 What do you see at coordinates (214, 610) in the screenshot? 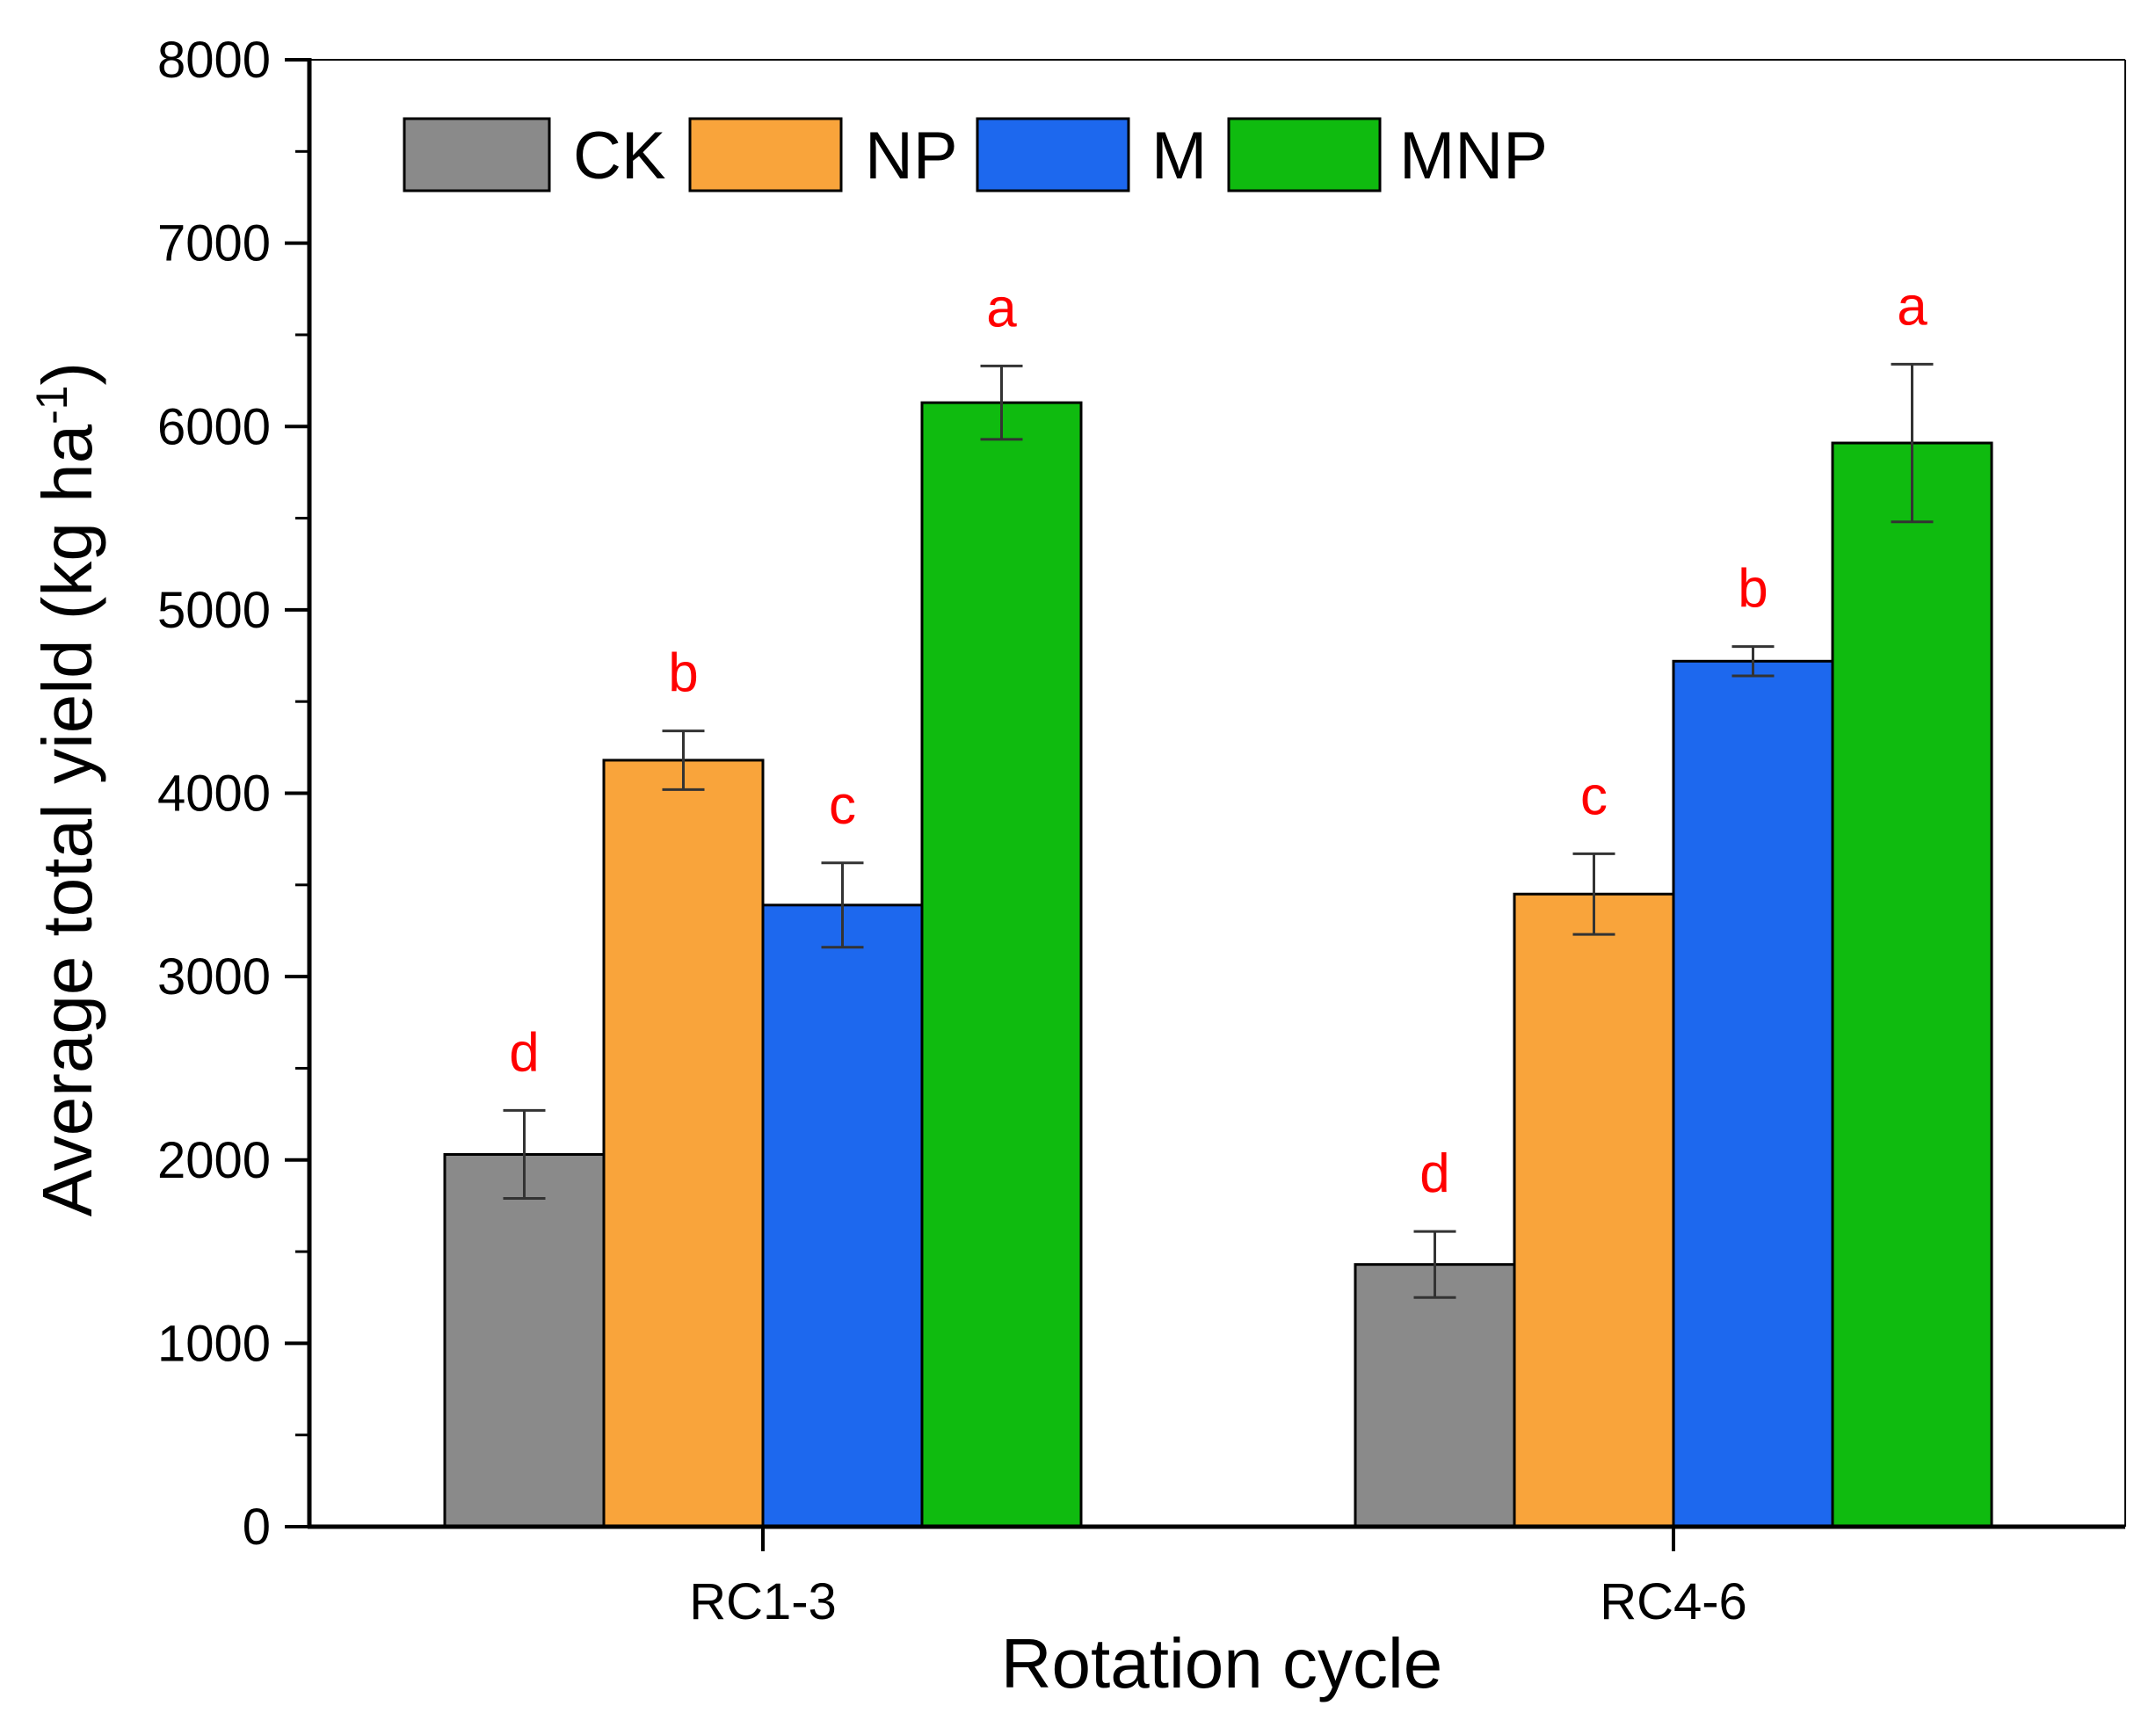
I see `y-tick-label: 5000` at bounding box center [214, 610].